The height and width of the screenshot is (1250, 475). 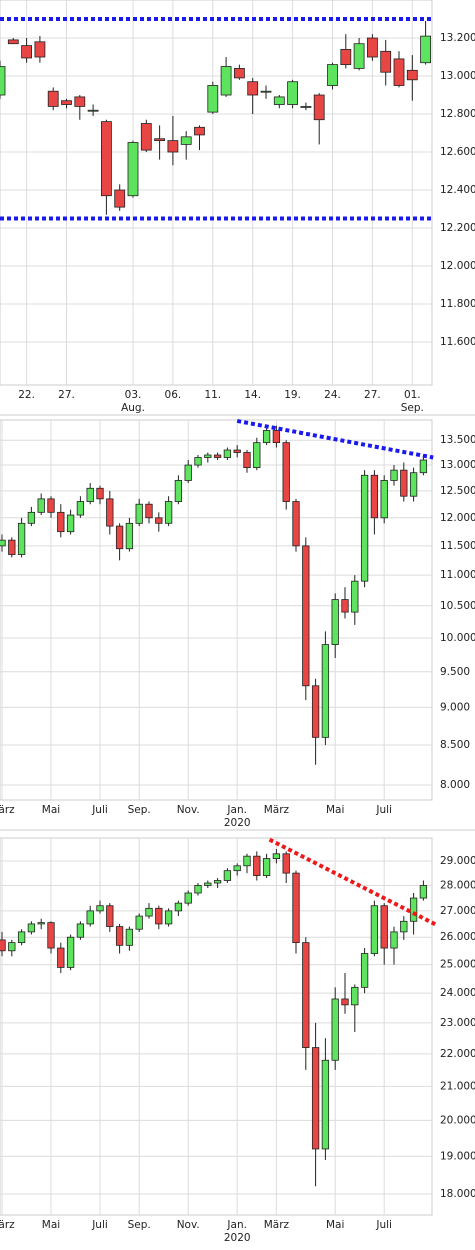 I want to click on y-tick-label: 28.000, so click(x=457, y=885).